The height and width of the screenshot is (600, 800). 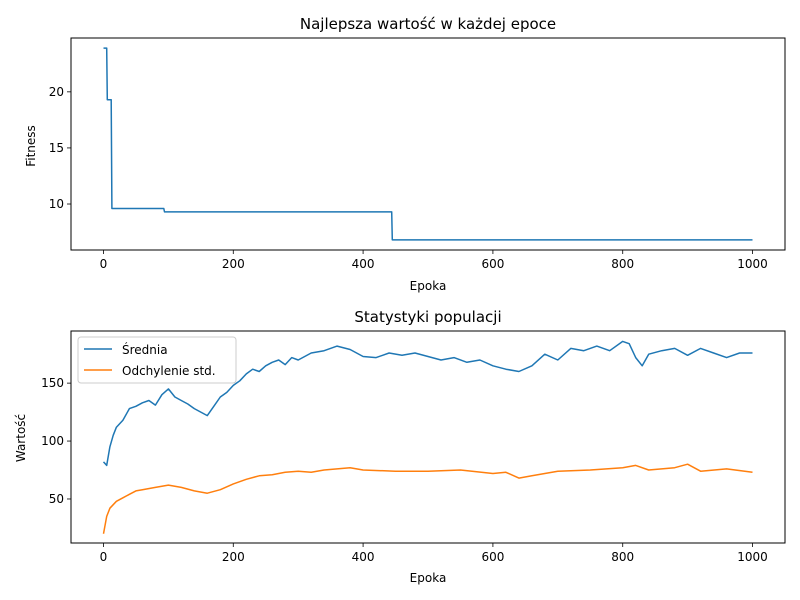 What do you see at coordinates (145, 349) in the screenshot?
I see `legend-label-srednia: Średnia` at bounding box center [145, 349].